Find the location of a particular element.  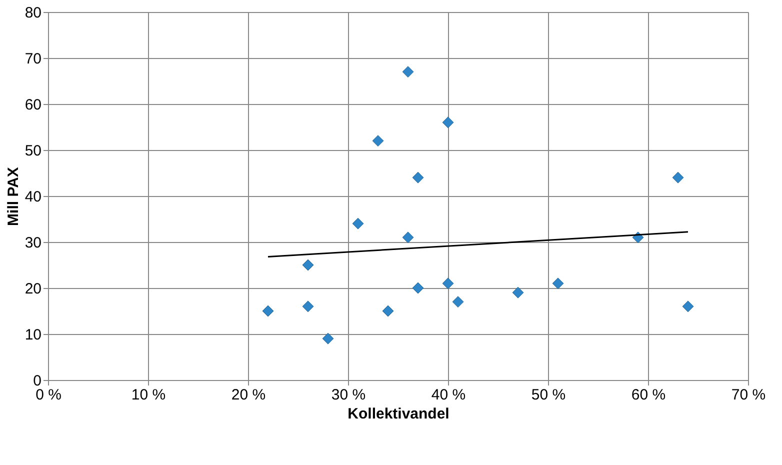

y-tick-label: 0 is located at coordinates (37, 381).